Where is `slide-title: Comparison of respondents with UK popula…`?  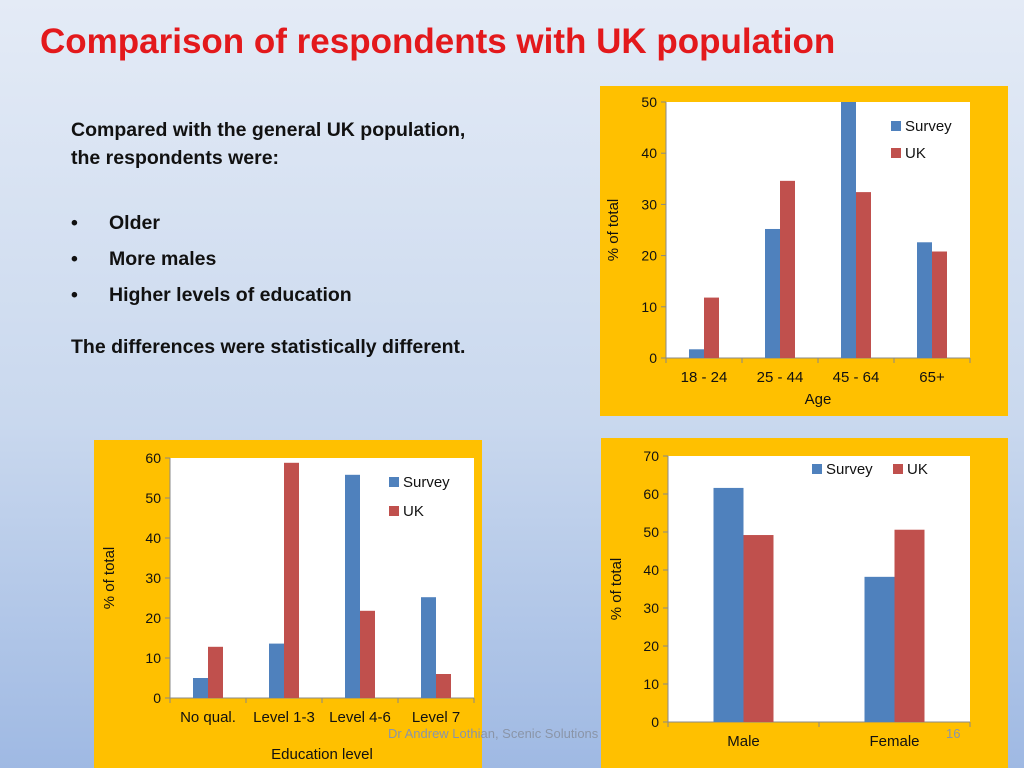 slide-title: Comparison of respondents with UK popula… is located at coordinates (438, 41).